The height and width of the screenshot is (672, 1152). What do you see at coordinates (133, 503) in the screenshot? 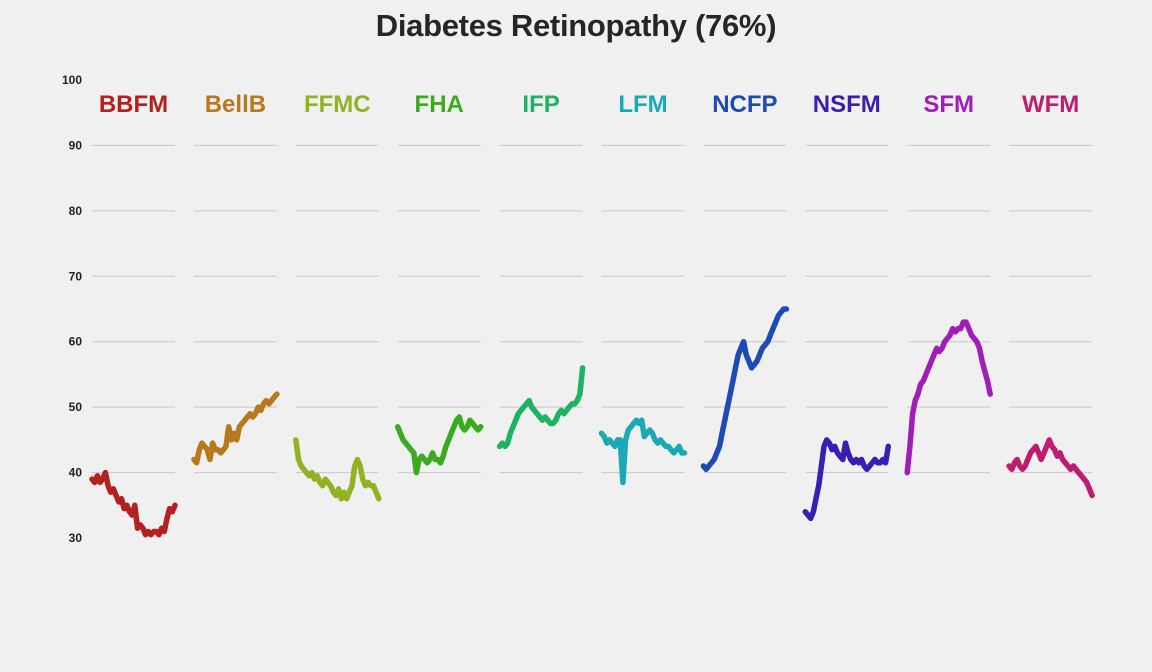
I see `series-line-bbfm` at bounding box center [133, 503].